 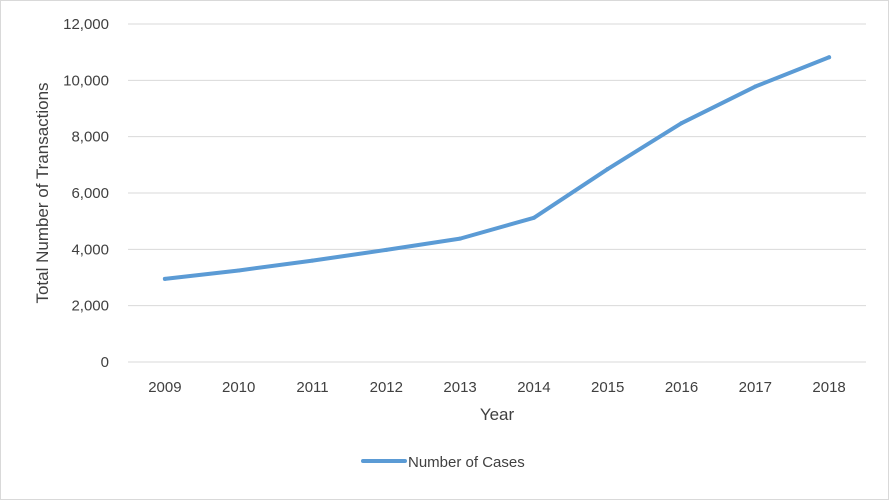 I want to click on x-tick-label: 2013, so click(x=459, y=387).